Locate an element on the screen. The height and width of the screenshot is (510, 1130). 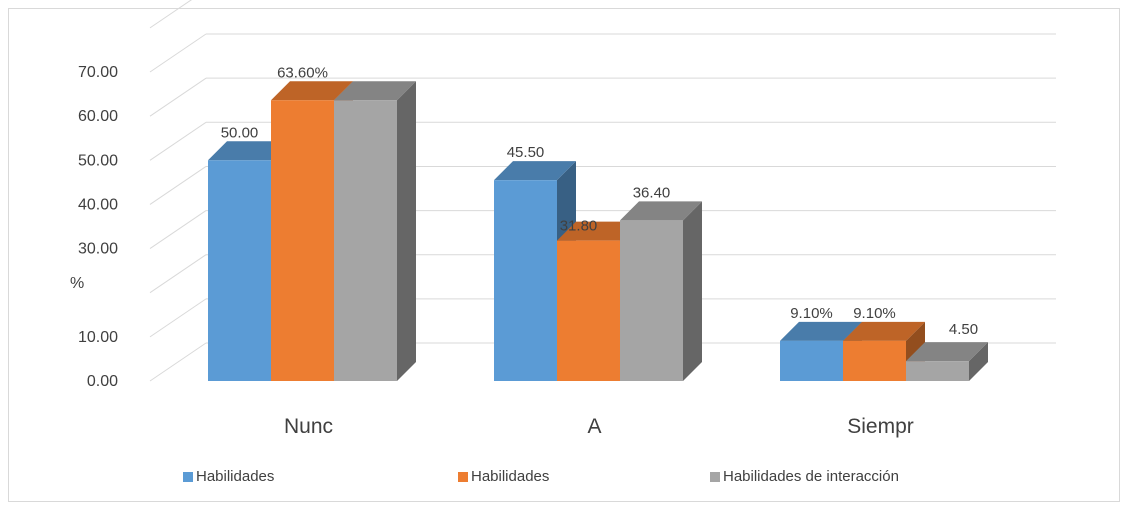
y-tick-label: 70.00 is located at coordinates (98, 72).